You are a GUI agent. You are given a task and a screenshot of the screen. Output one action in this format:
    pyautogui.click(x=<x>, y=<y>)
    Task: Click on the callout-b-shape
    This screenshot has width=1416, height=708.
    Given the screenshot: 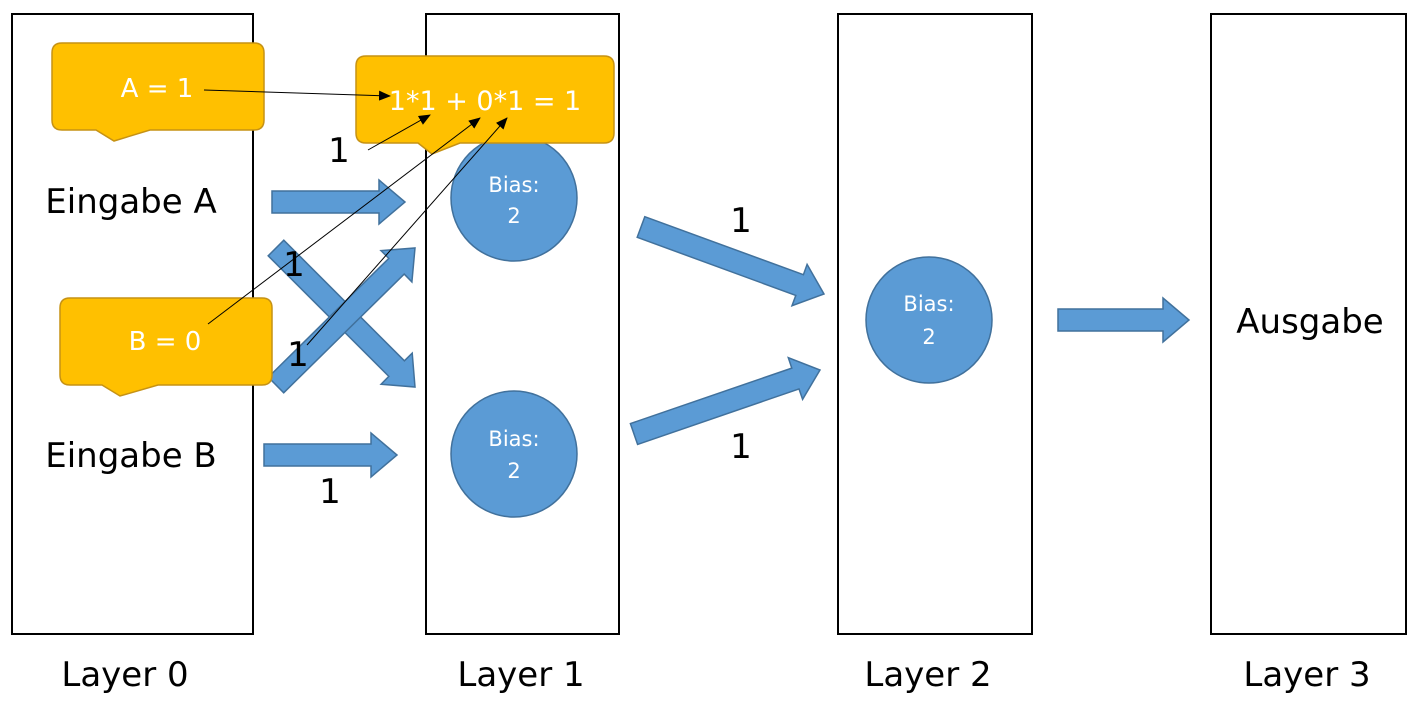 What is the action you would take?
    pyautogui.click(x=166, y=347)
    